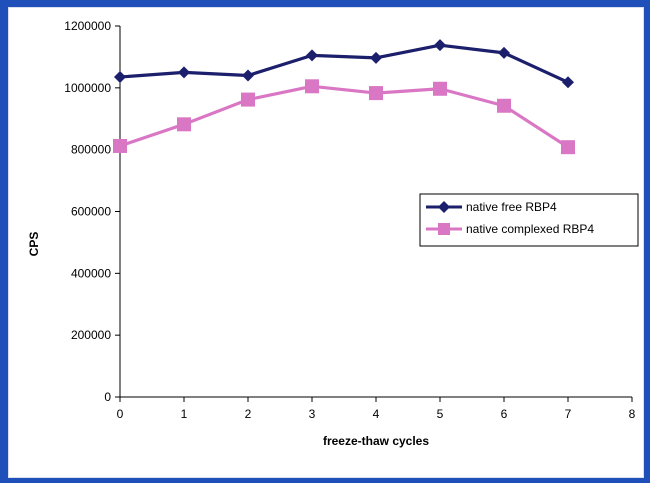  Describe the element at coordinates (87, 26) in the screenshot. I see `y-tick-label: 1200000` at that location.